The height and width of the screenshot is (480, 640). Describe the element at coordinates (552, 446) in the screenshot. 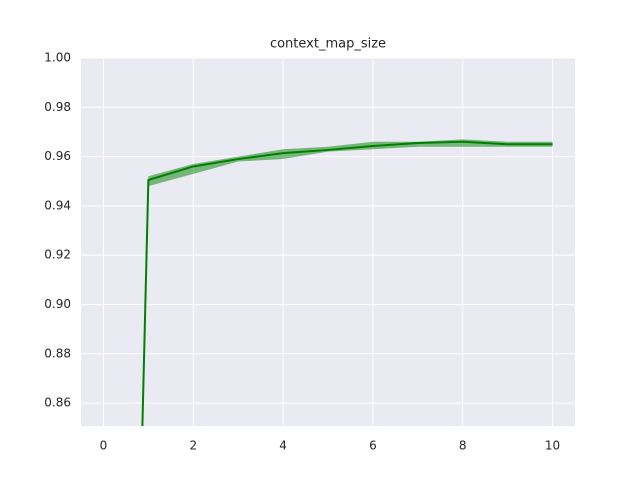

I see `x-tick-label: 10` at that location.